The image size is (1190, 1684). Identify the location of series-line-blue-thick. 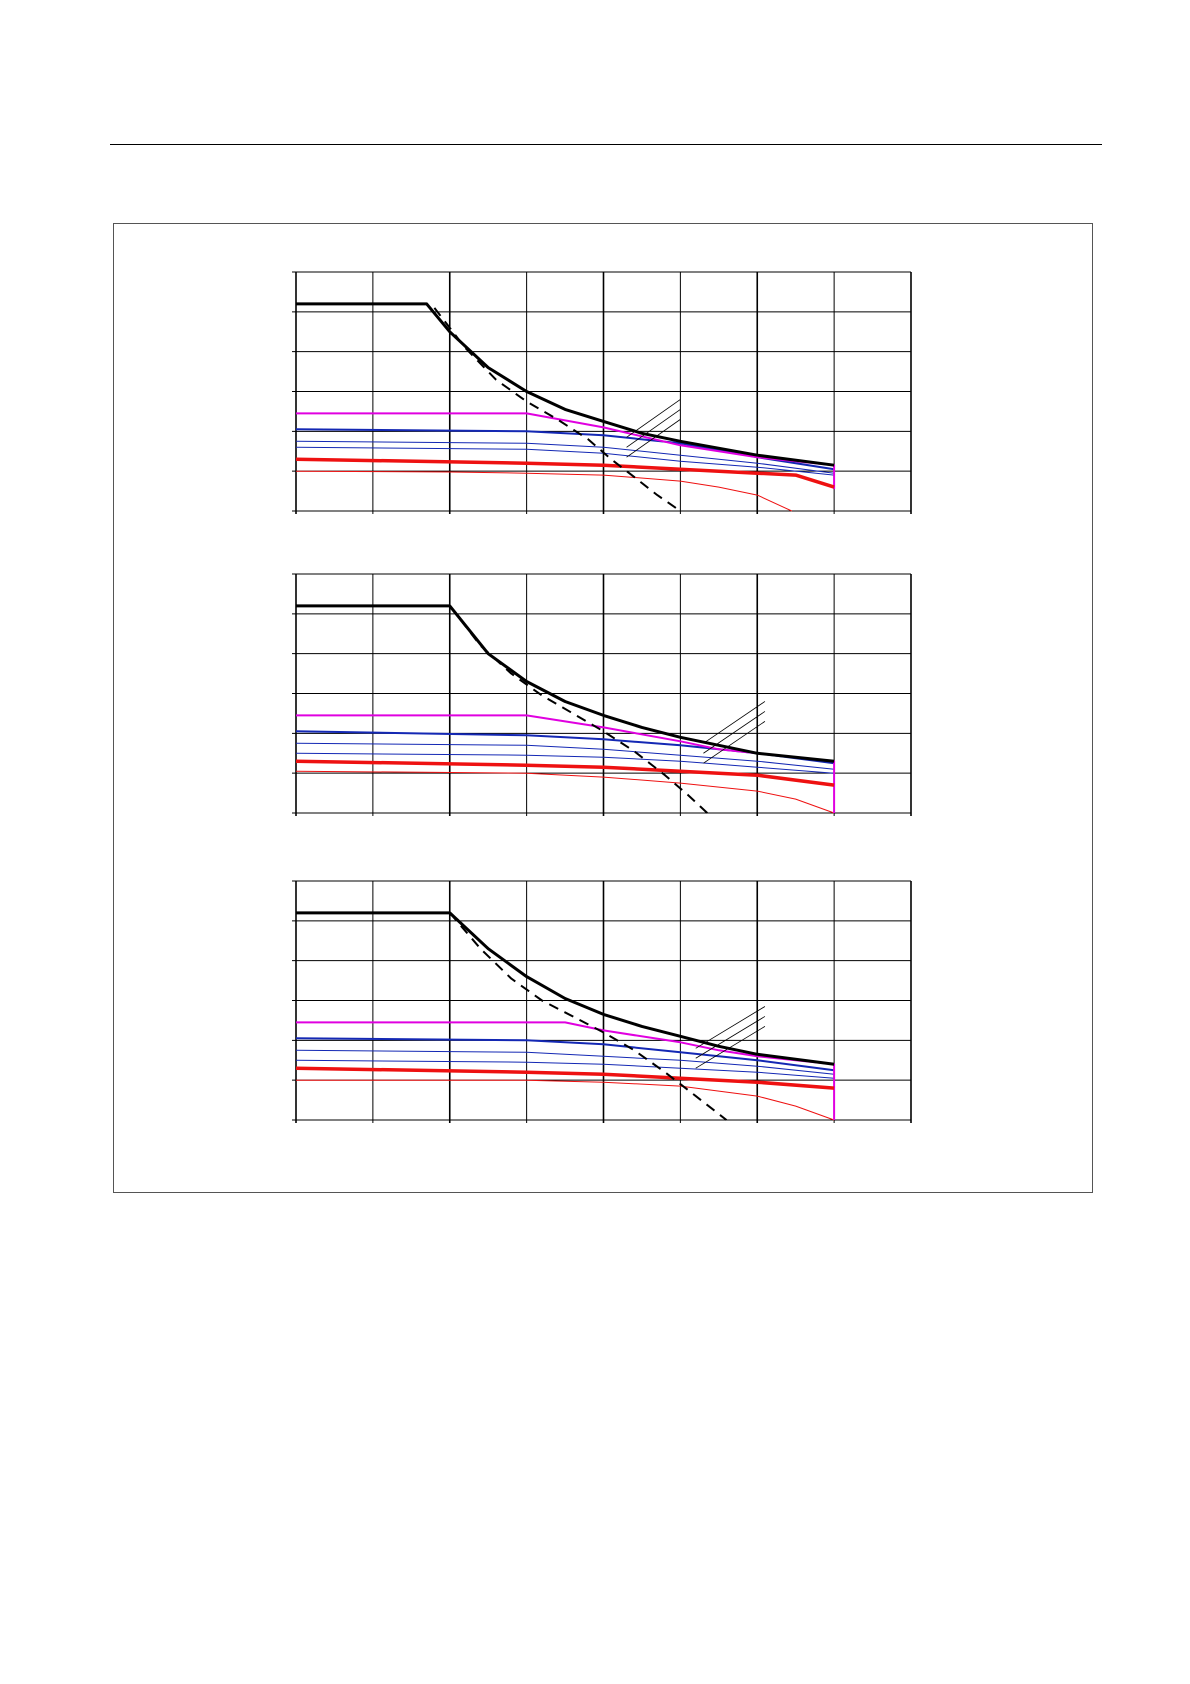
(565, 1054).